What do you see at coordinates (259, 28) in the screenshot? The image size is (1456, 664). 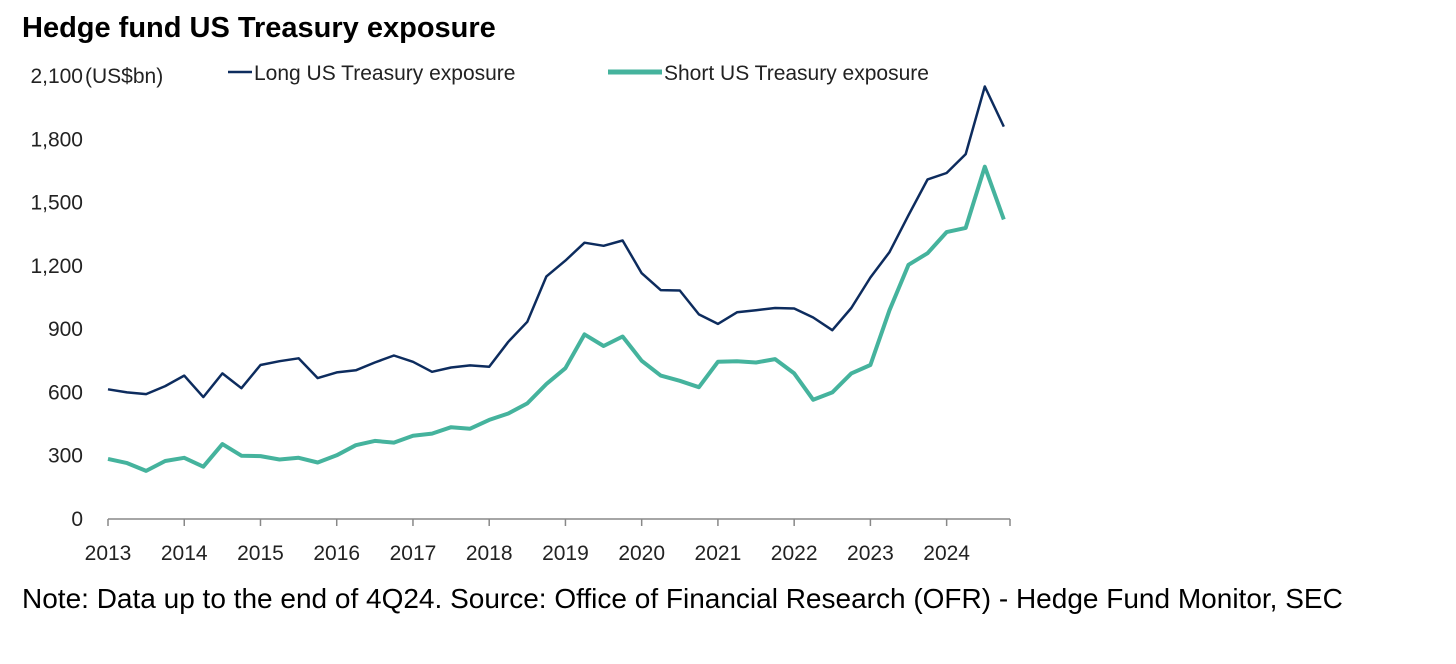 I see `chart-title: Hedge fund US Treasury exposure` at bounding box center [259, 28].